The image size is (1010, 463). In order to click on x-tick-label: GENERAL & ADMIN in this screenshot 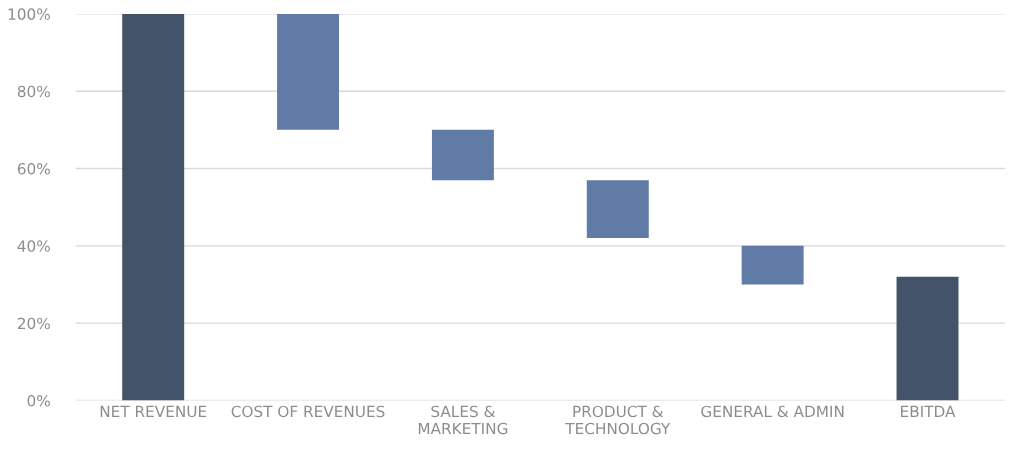, I will do `click(772, 411)`.